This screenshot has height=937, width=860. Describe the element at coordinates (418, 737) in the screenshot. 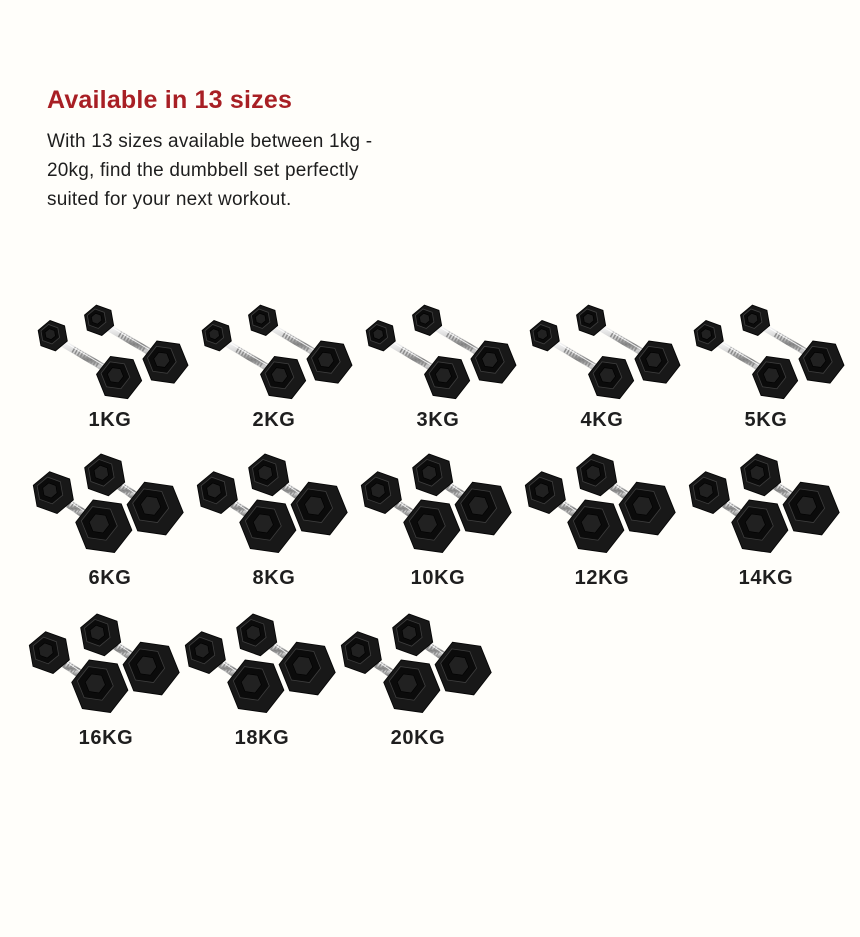

I see `weight-label: 20KG` at that location.